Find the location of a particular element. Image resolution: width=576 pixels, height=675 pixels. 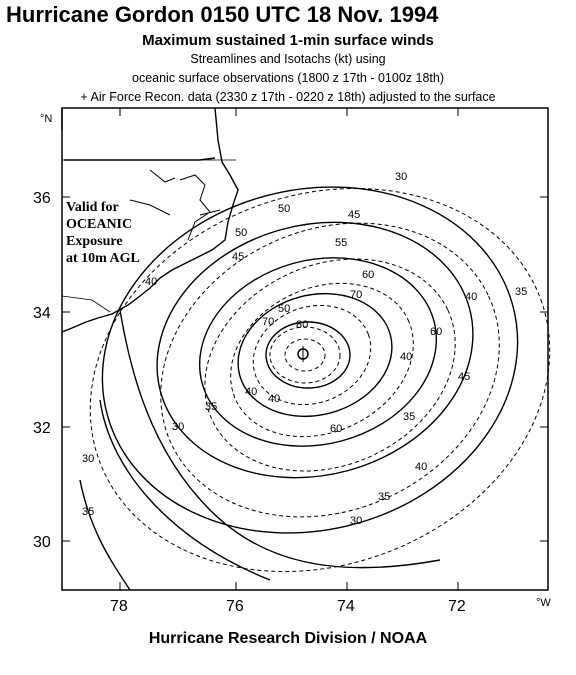

y-unit-label: °N is located at coordinates (46, 119).